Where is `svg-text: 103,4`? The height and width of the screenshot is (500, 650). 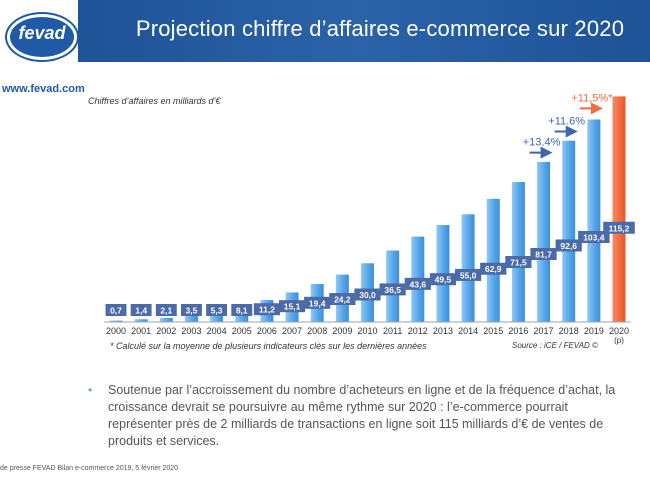
svg-text: 103,4 is located at coordinates (594, 238).